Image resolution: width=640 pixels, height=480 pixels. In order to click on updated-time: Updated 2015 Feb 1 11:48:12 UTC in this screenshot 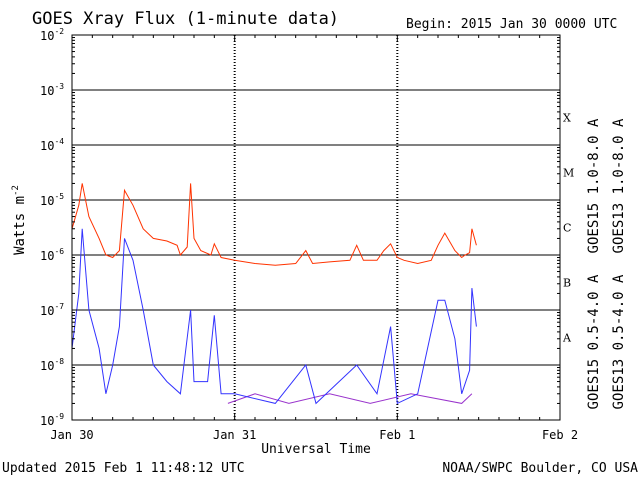, I will do `click(123, 468)`.